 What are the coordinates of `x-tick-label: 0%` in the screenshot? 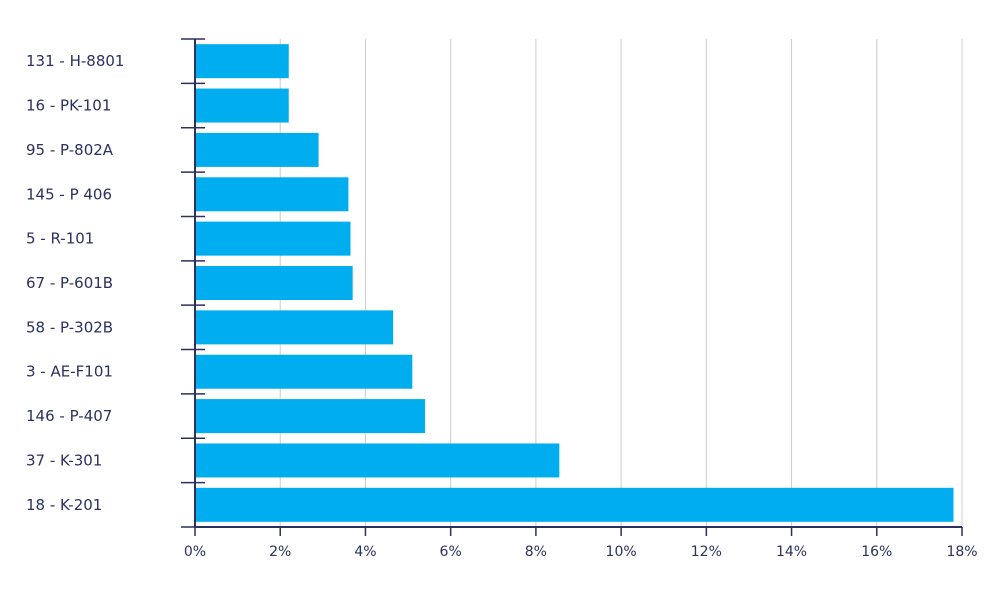 It's located at (195, 552).